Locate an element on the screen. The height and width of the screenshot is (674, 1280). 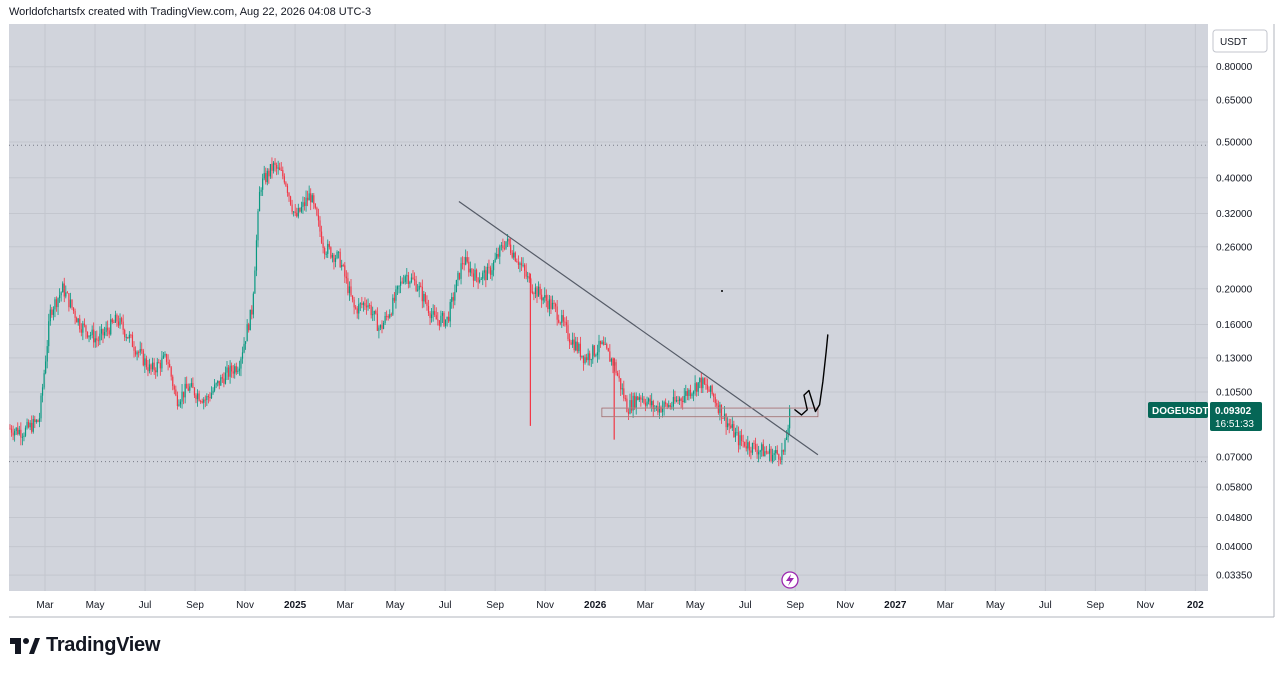
lightning-icon is located at coordinates (790, 580).